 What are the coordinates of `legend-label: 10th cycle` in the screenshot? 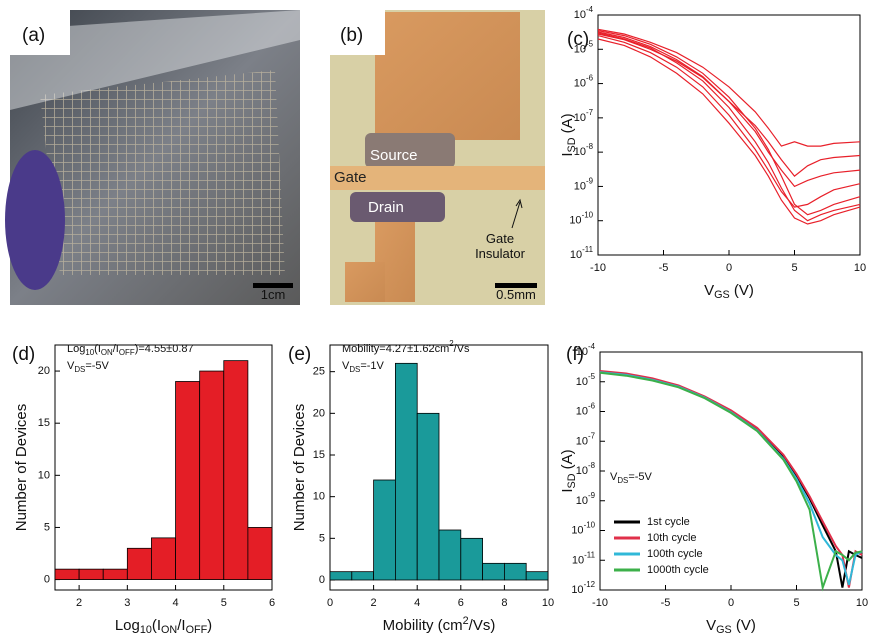 It's located at (672, 538).